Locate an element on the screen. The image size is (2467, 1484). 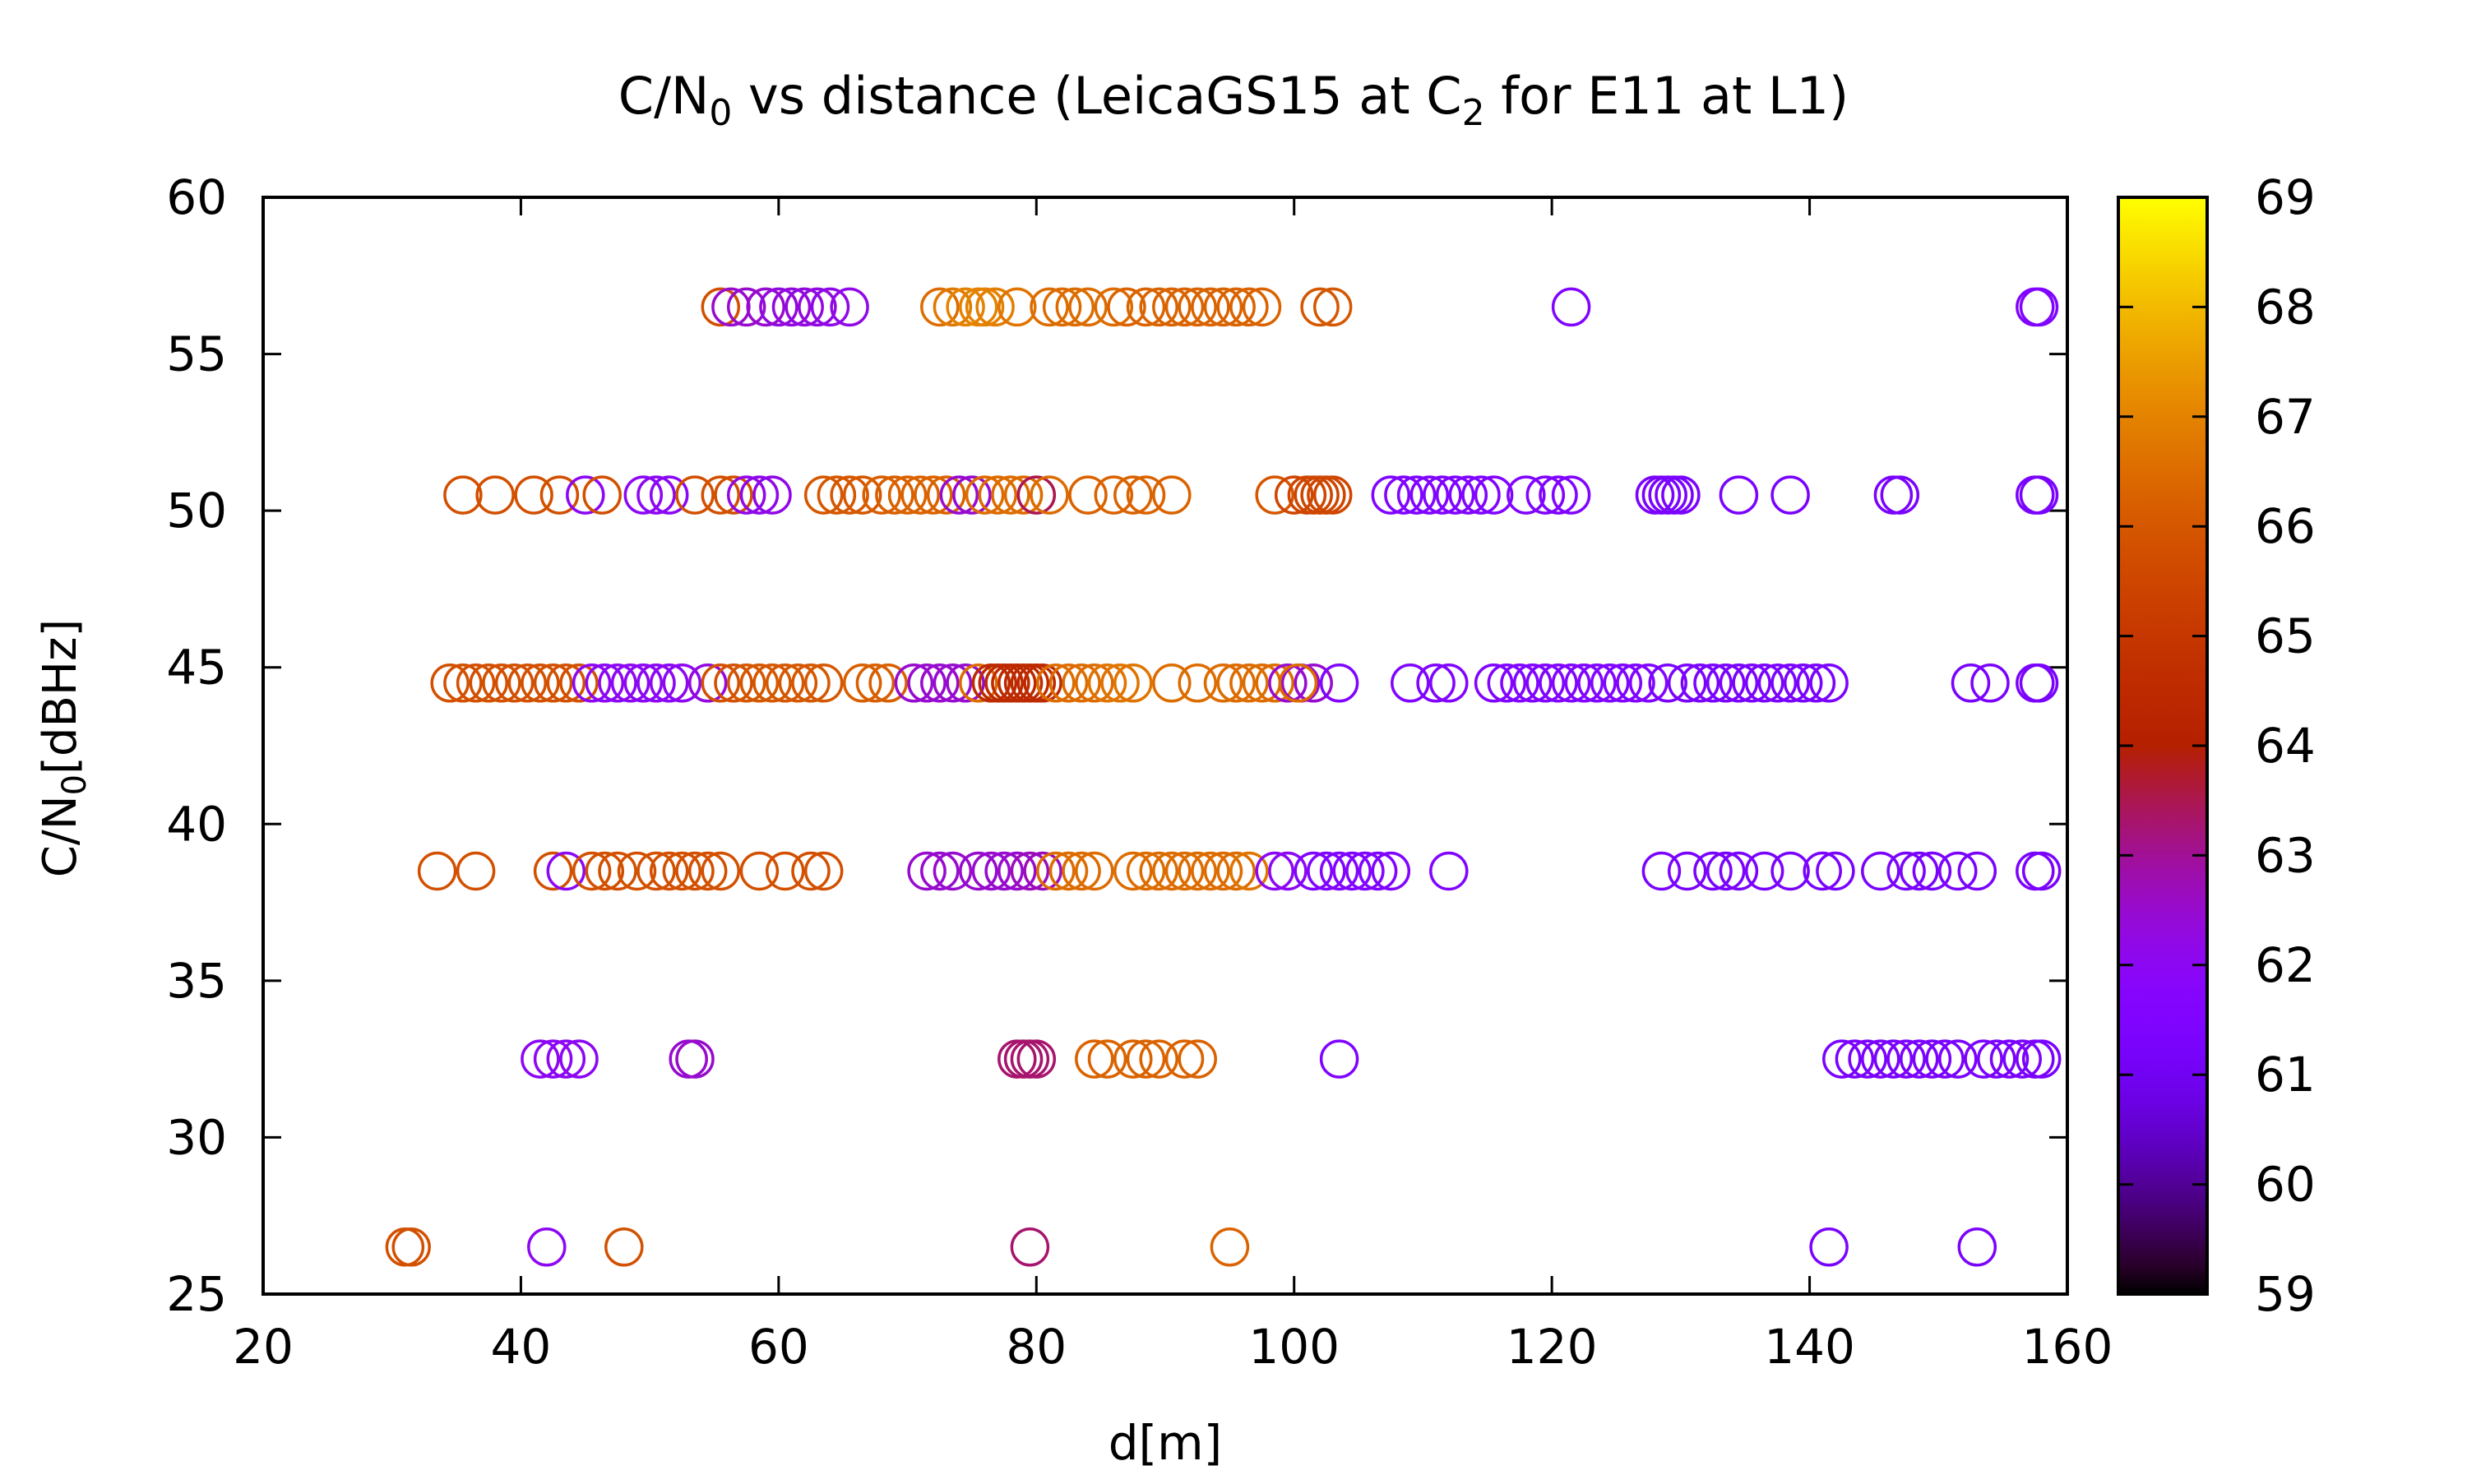
colorbar-tick-label: 66 is located at coordinates (2285, 526).